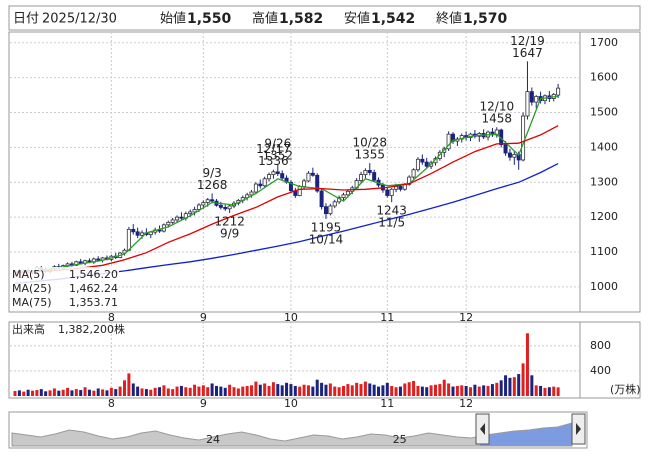 Image resolution: width=653 pixels, height=470 pixels. I want to click on x-tick-label: 11, so click(387, 403).